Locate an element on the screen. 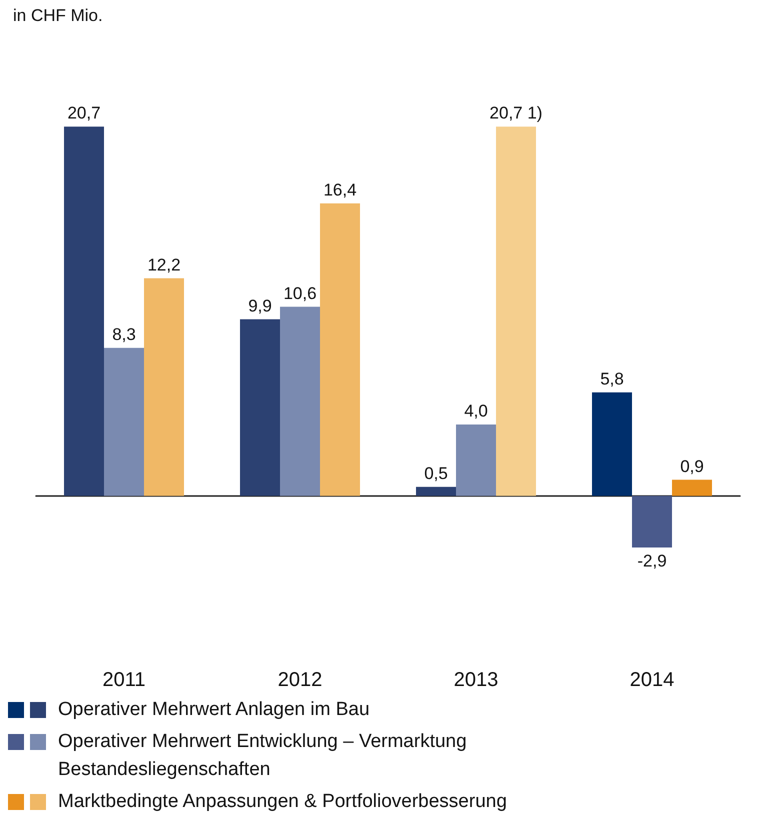  data-label: 10,6 is located at coordinates (300, 293).